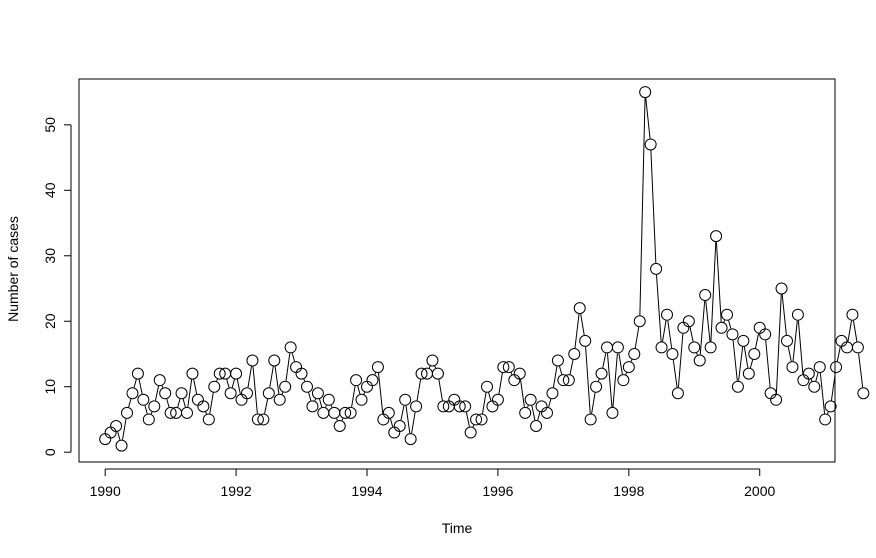  What do you see at coordinates (50, 321) in the screenshot?
I see `y-tick-label: 20` at bounding box center [50, 321].